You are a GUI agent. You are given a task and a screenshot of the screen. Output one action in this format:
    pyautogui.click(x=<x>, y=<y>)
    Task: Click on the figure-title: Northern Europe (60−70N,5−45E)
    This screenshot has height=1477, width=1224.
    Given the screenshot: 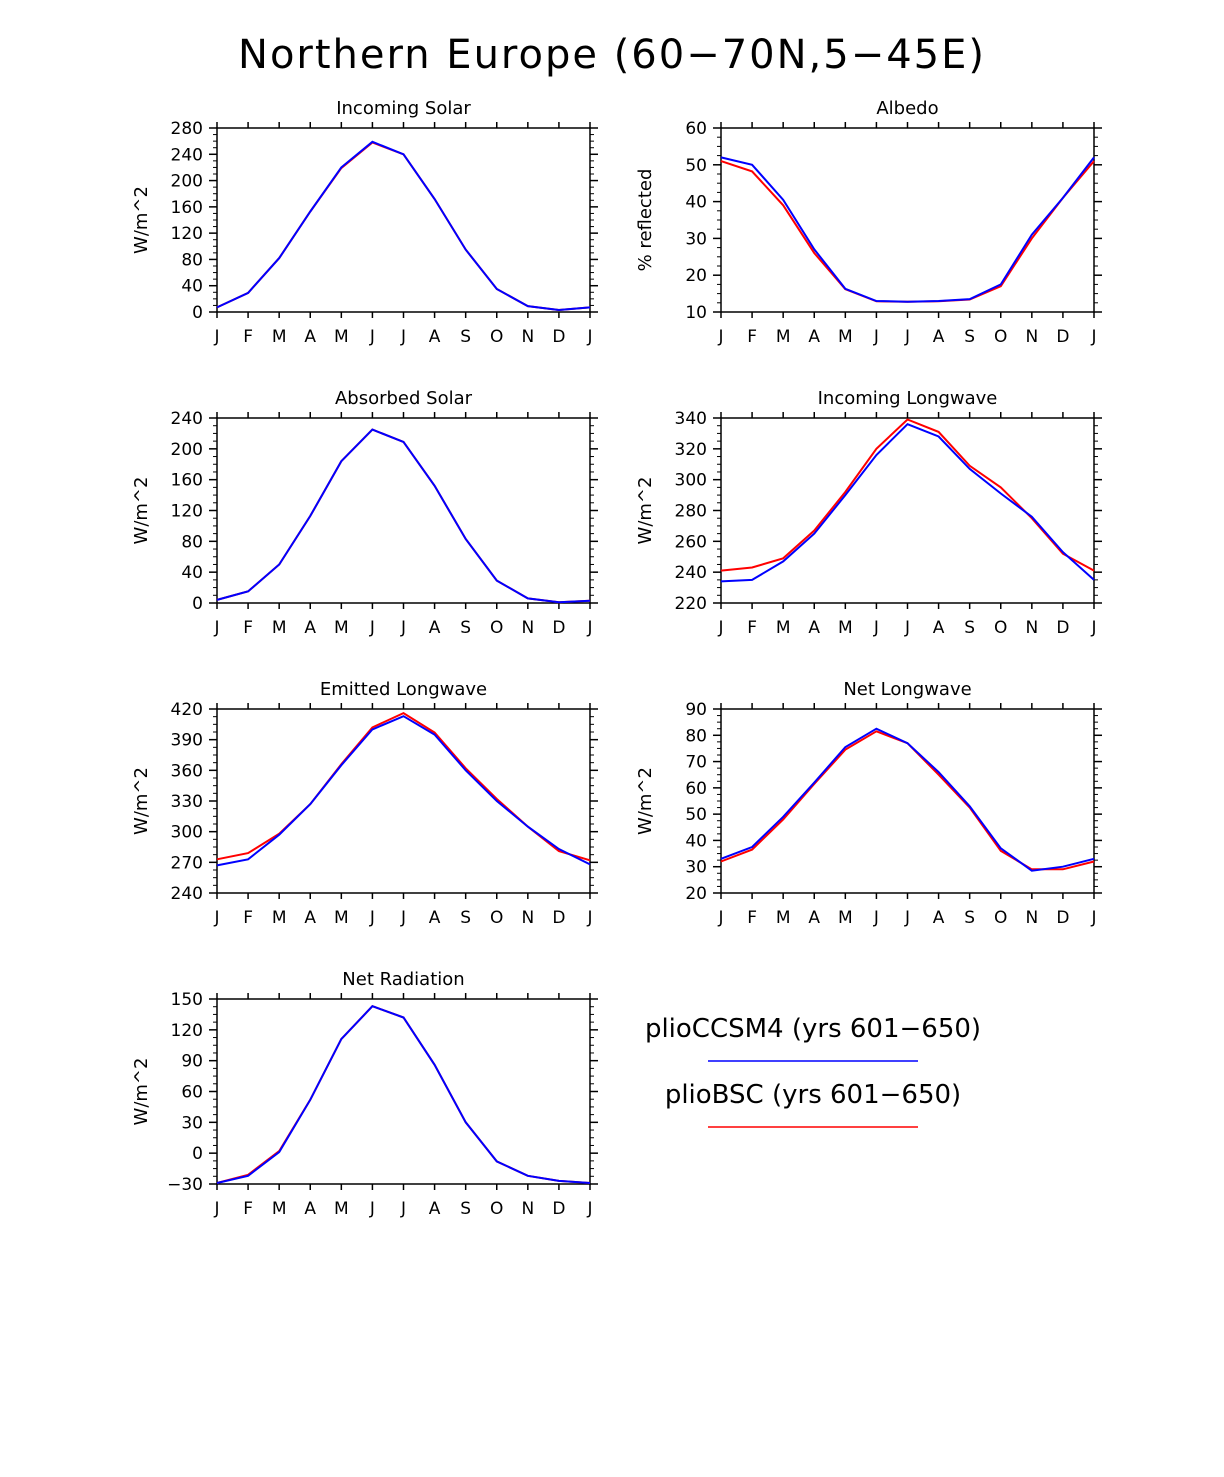 What is the action you would take?
    pyautogui.click(x=612, y=55)
    